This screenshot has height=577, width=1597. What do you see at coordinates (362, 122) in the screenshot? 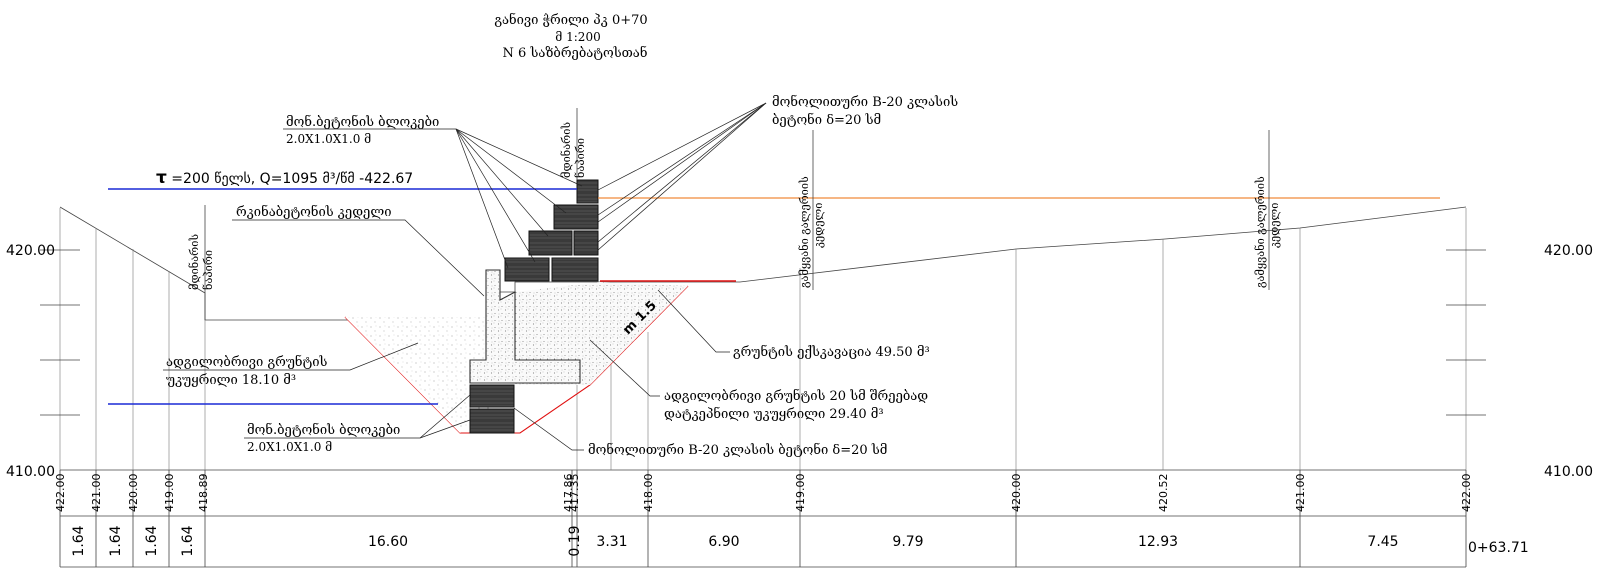
I see `blocks-top-label-1: მონ.ბეტონის ბლოკები` at bounding box center [362, 122].